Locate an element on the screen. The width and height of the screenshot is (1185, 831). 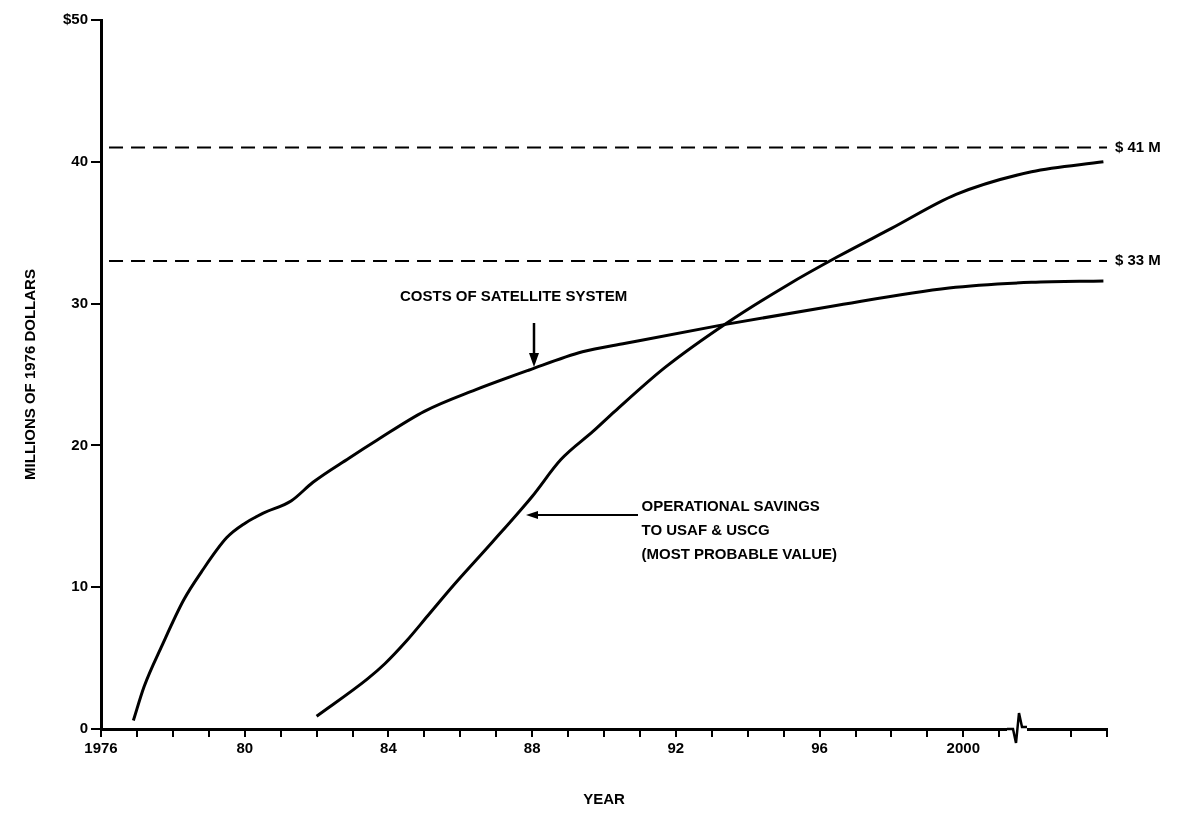
x-tick-label: 2000 is located at coordinates (963, 748).